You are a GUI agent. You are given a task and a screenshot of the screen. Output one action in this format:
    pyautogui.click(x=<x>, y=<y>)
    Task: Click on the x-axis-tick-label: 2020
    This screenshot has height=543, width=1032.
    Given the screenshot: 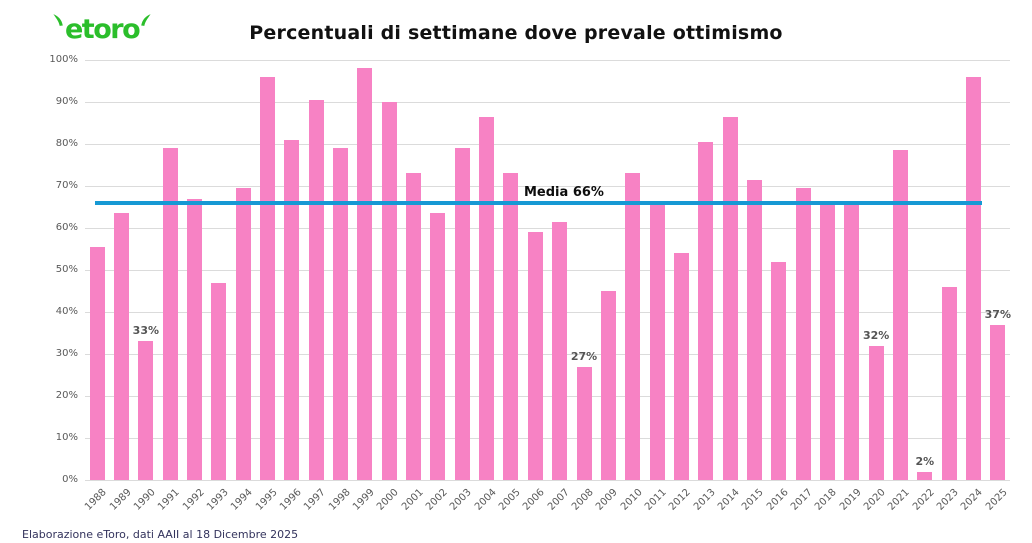 What is the action you would take?
    pyautogui.click(x=875, y=500)
    